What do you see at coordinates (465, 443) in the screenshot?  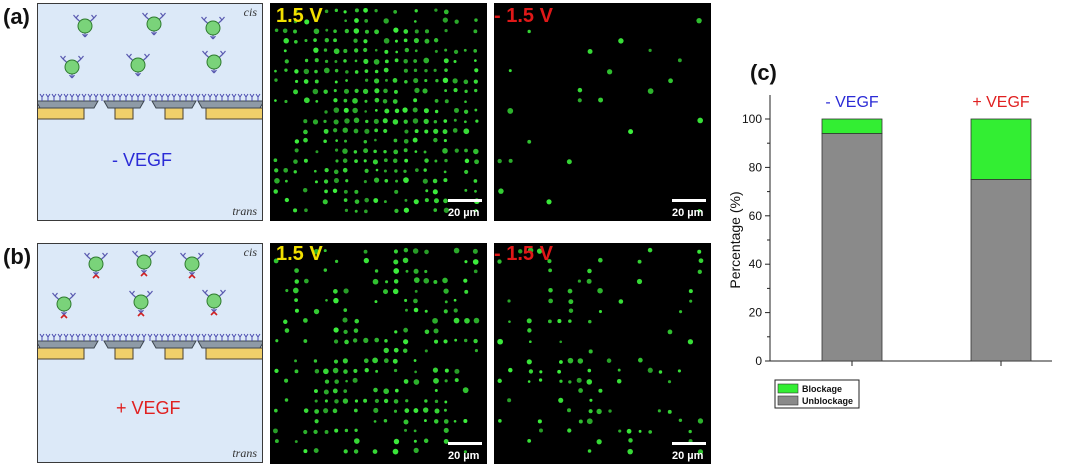 I see `scale-bar` at bounding box center [465, 443].